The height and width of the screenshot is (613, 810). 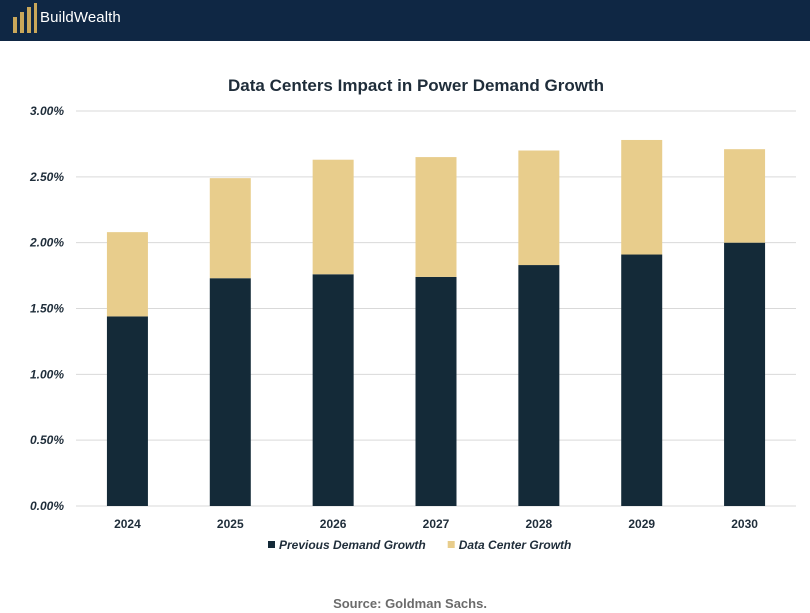 I want to click on x-tick-label: 2025, so click(x=230, y=524).